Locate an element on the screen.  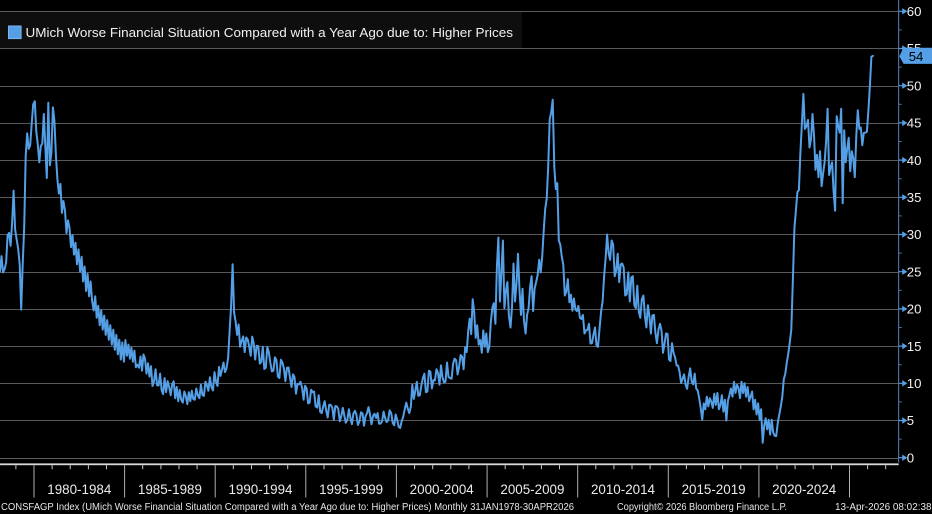
svg-text: 54 is located at coordinates (916, 56).